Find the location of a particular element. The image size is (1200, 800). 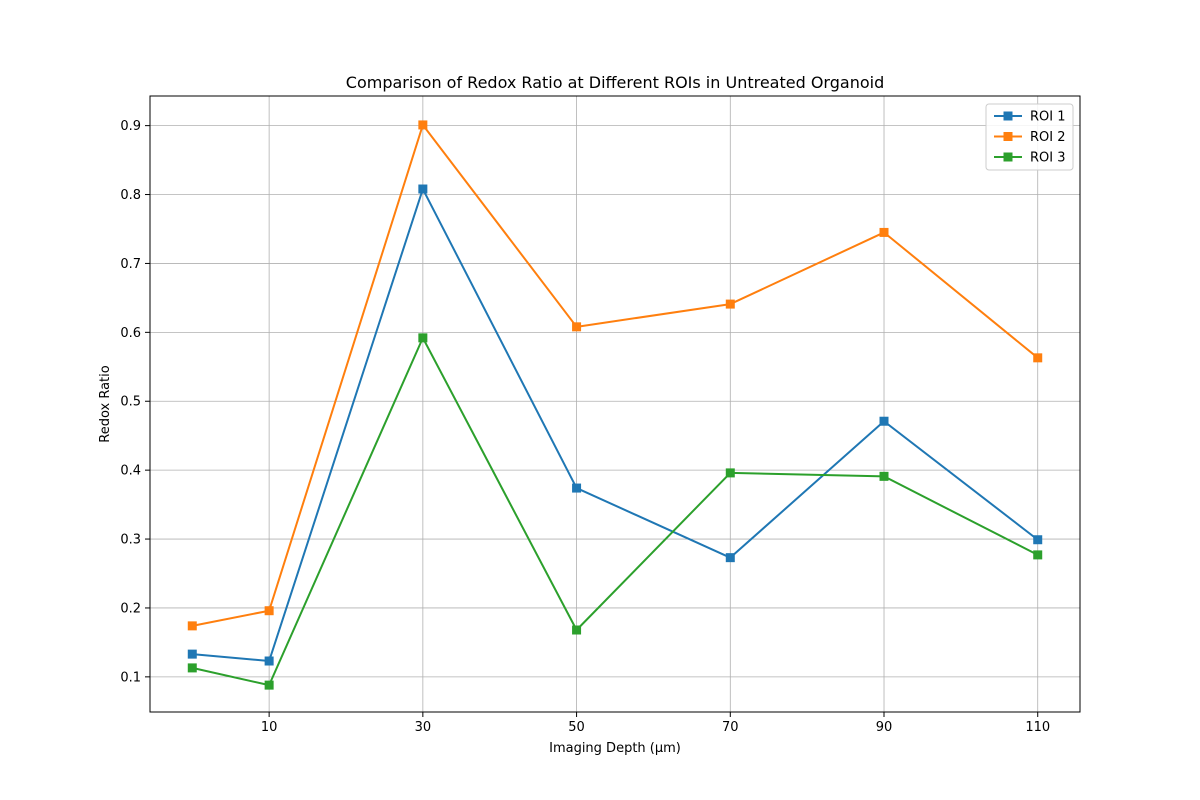

y-axis-label: Redox Ratio is located at coordinates (105, 404).